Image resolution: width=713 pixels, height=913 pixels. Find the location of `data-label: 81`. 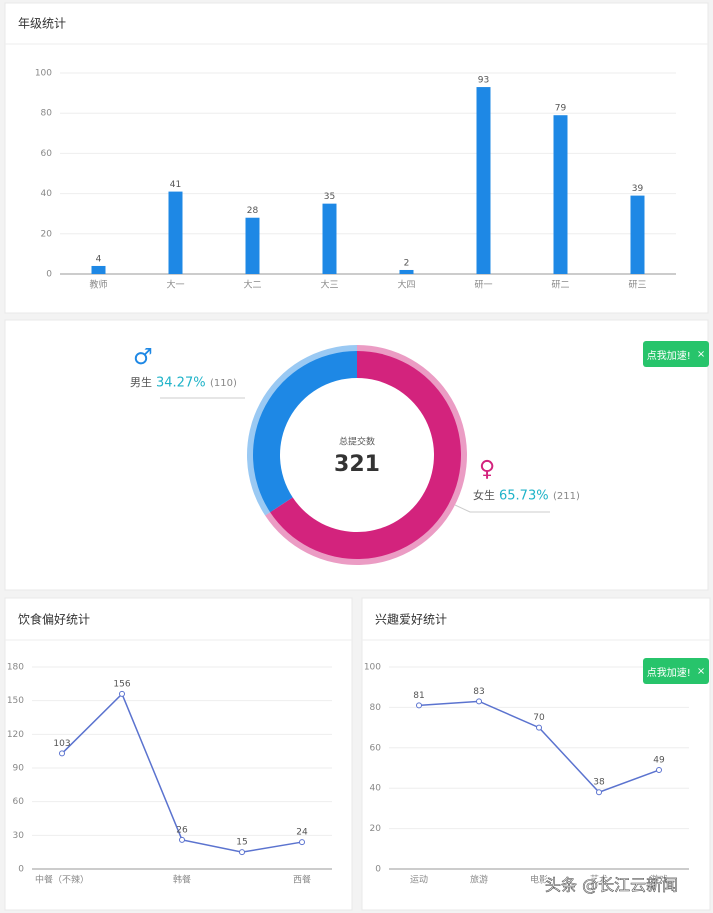

data-label: 81 is located at coordinates (418, 696).